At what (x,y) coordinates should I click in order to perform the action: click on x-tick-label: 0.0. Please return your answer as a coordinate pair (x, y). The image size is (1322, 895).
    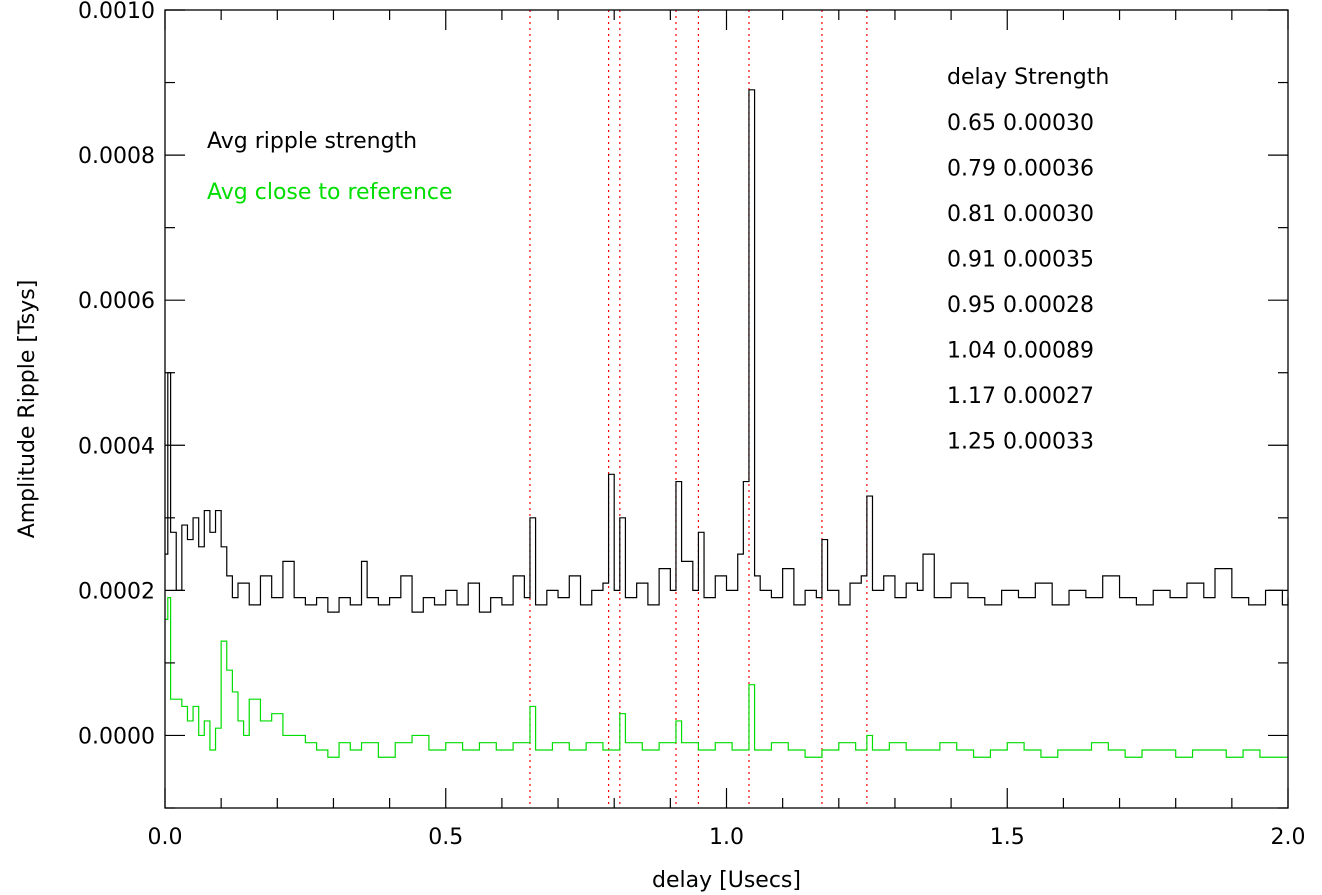
    Looking at the image, I should click on (165, 837).